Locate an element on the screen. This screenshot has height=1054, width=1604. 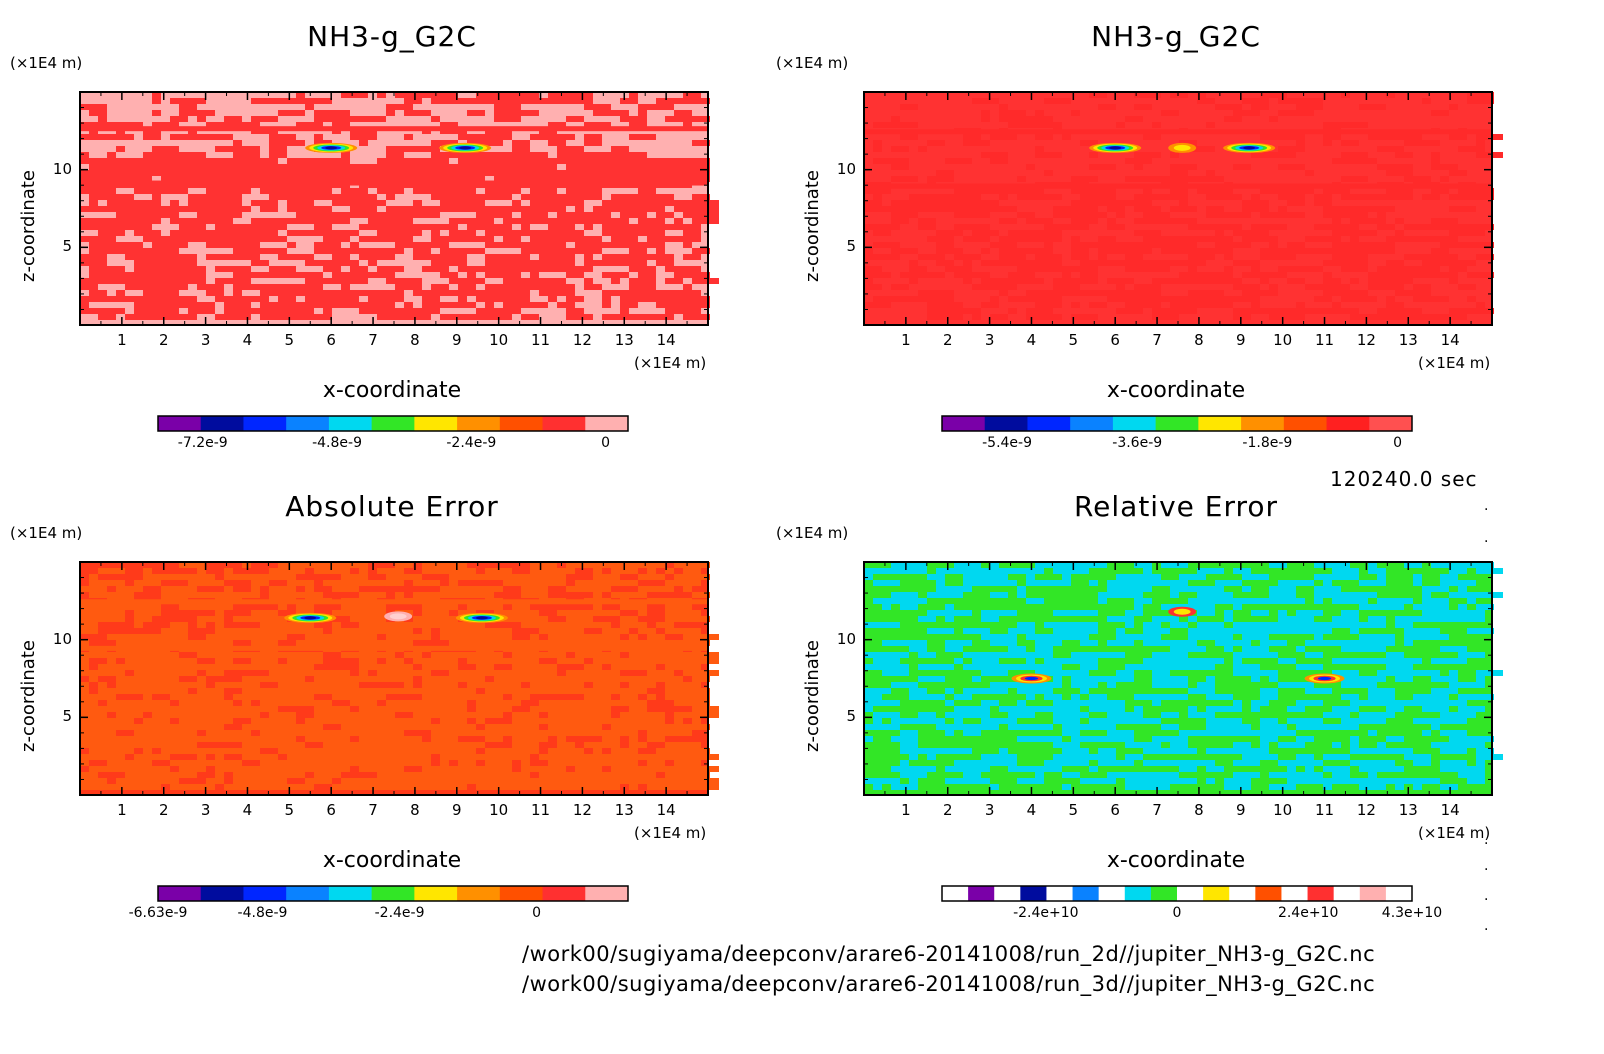
x-tick-label: 8 is located at coordinates (415, 810).